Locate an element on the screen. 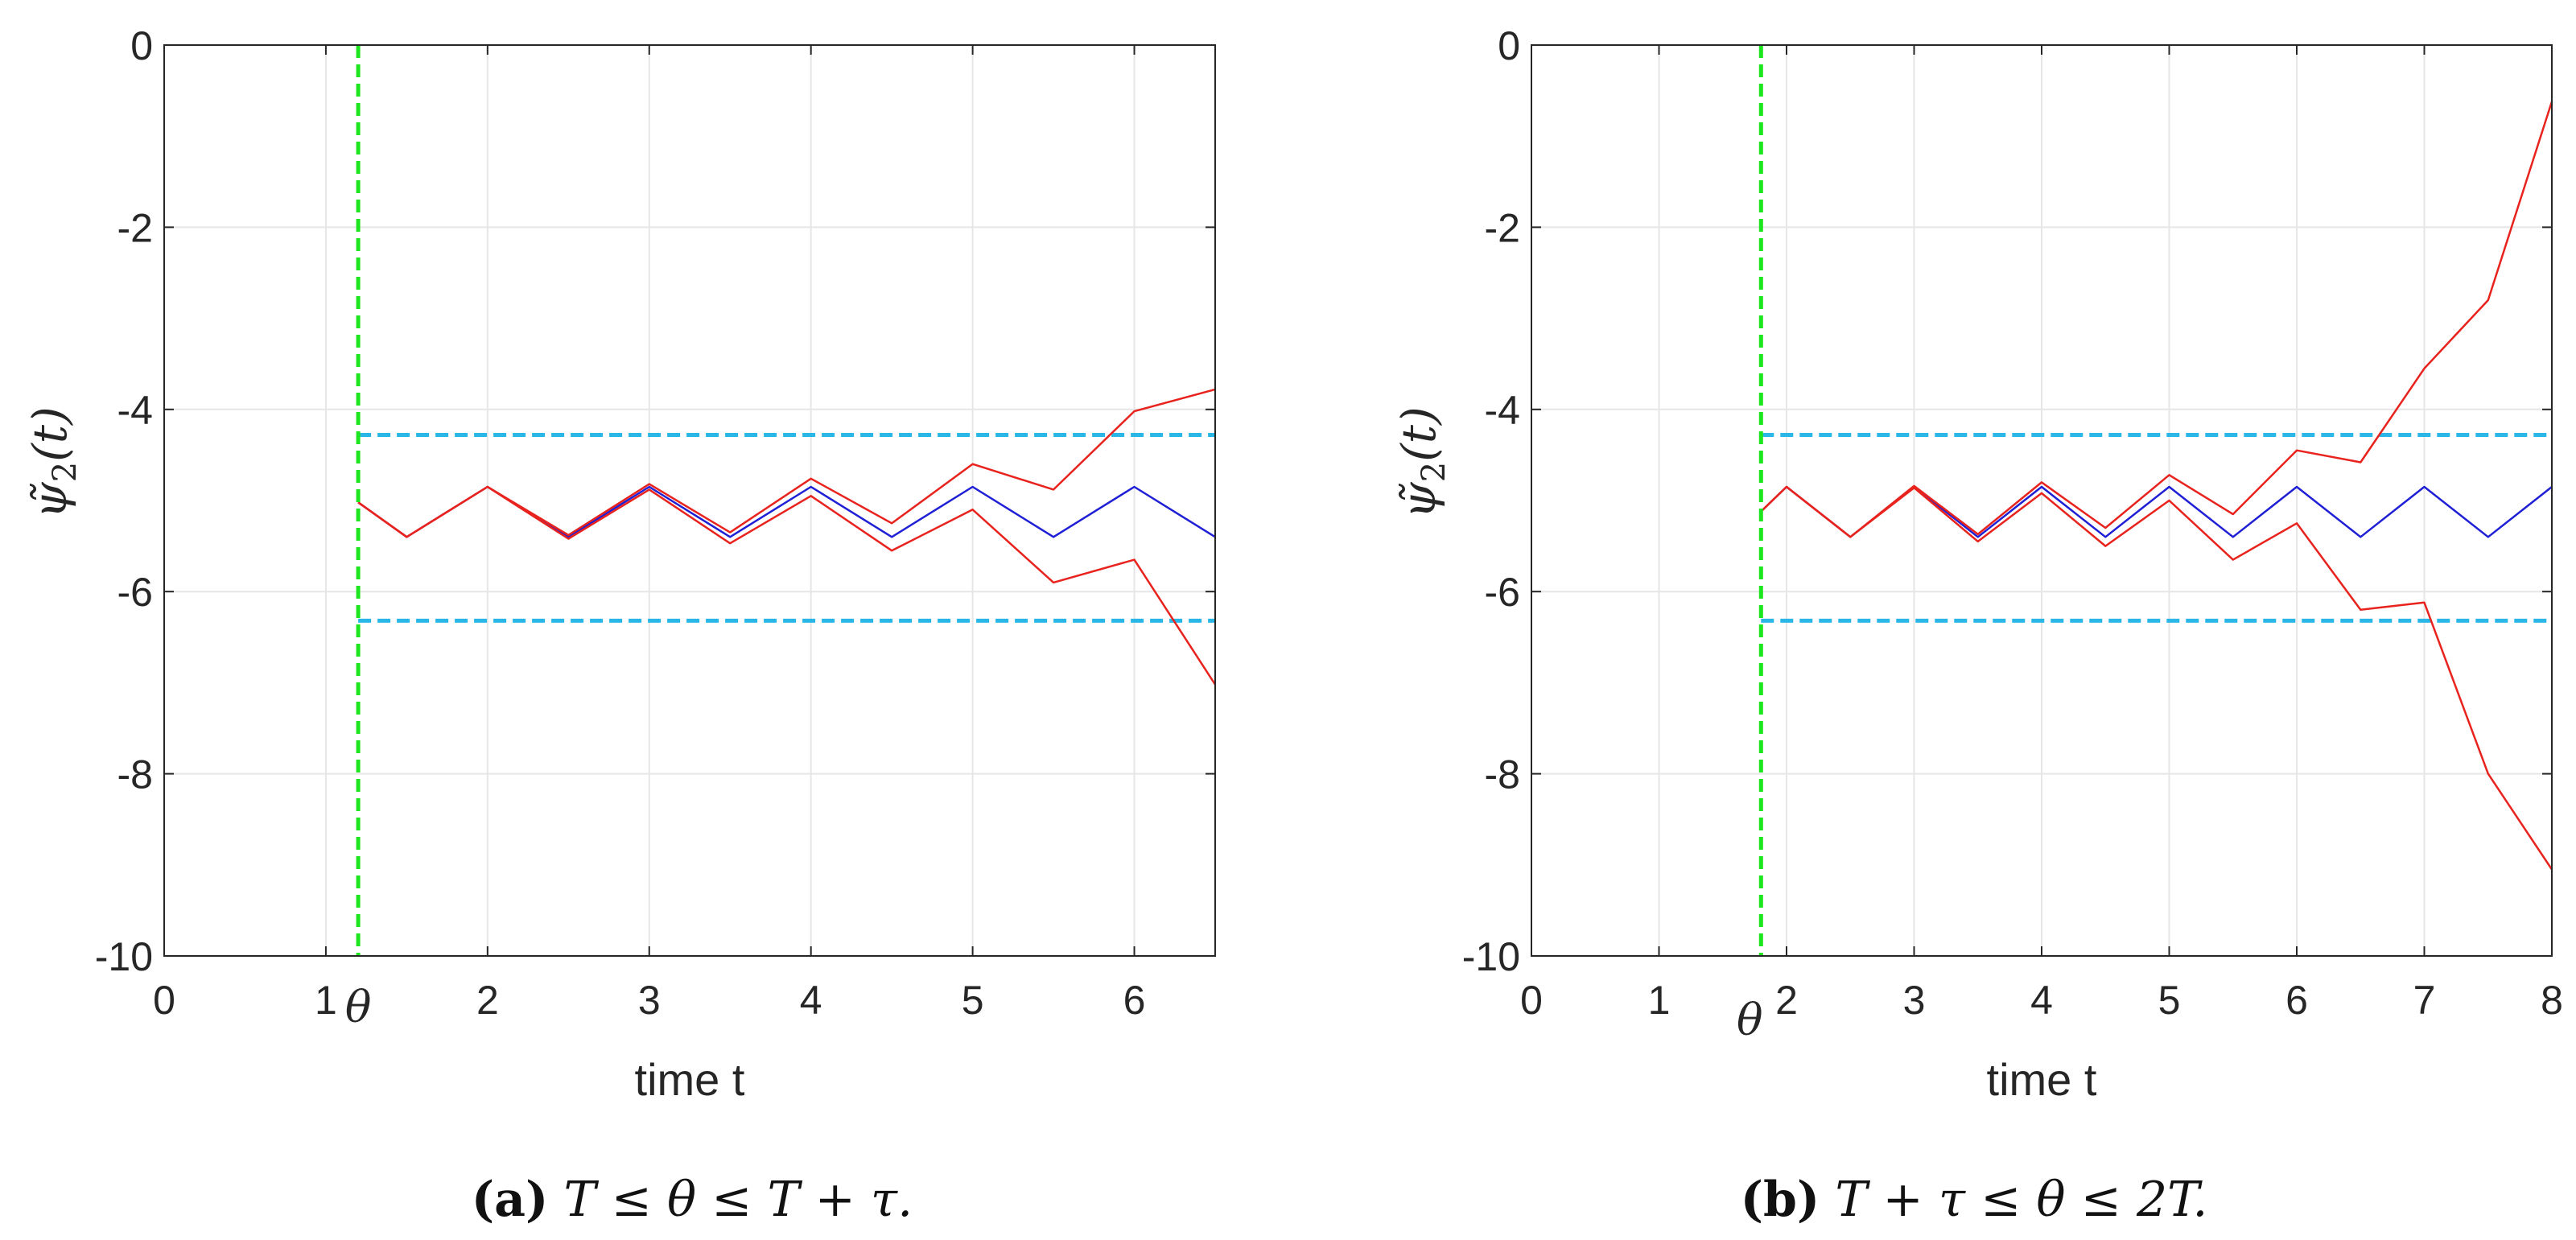 The width and height of the screenshot is (2576, 1240). caption-a: (a) T ≤ θ ≤ T + τ. is located at coordinates (692, 1200).